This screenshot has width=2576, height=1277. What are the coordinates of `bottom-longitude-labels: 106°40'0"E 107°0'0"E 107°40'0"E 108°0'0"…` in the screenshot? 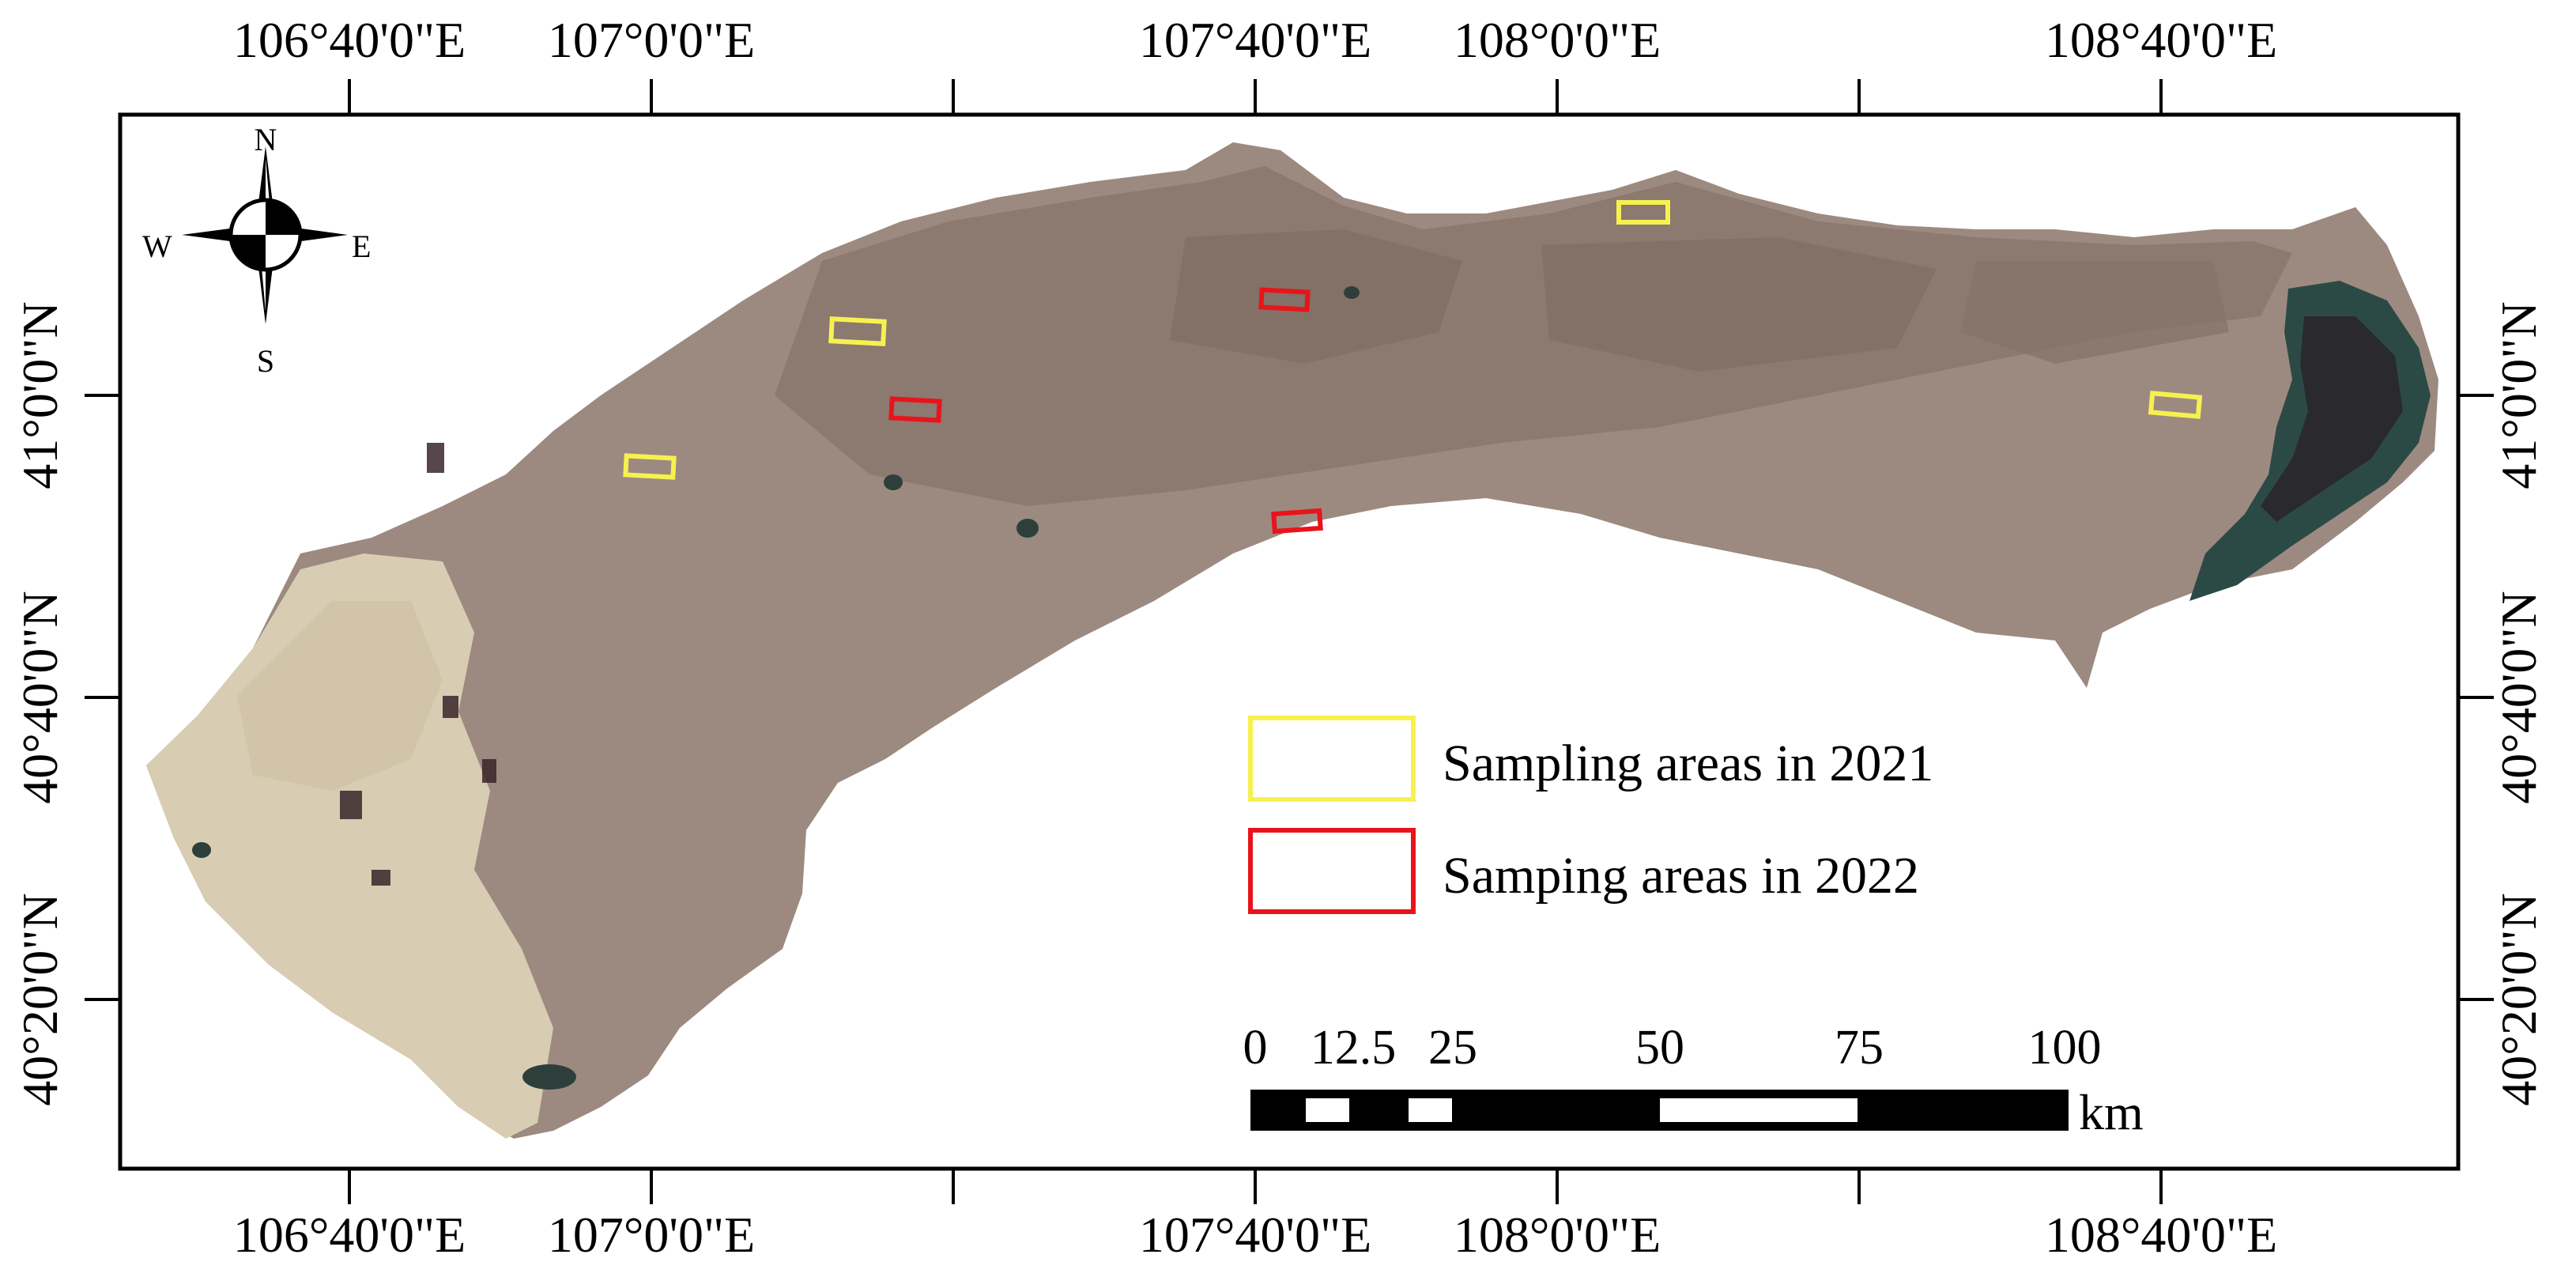 It's located at (1255, 1235).